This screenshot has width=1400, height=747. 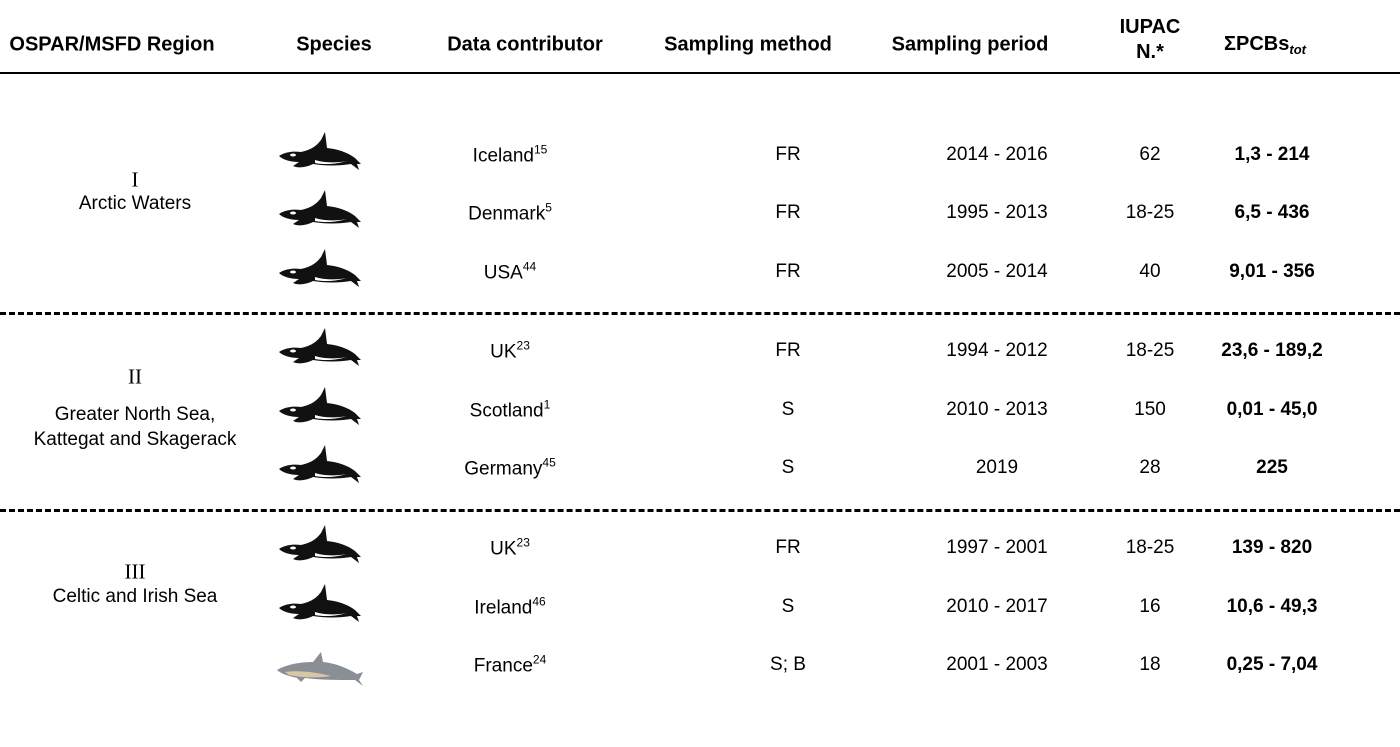 What do you see at coordinates (1272, 547) in the screenshot?
I see `pcbs-cell: 139 - 820` at bounding box center [1272, 547].